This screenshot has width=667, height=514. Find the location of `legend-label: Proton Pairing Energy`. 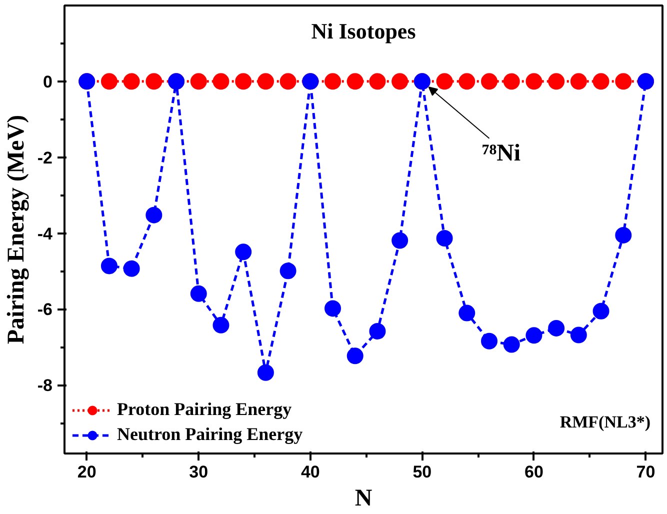

legend-label: Proton Pairing Energy is located at coordinates (204, 409).